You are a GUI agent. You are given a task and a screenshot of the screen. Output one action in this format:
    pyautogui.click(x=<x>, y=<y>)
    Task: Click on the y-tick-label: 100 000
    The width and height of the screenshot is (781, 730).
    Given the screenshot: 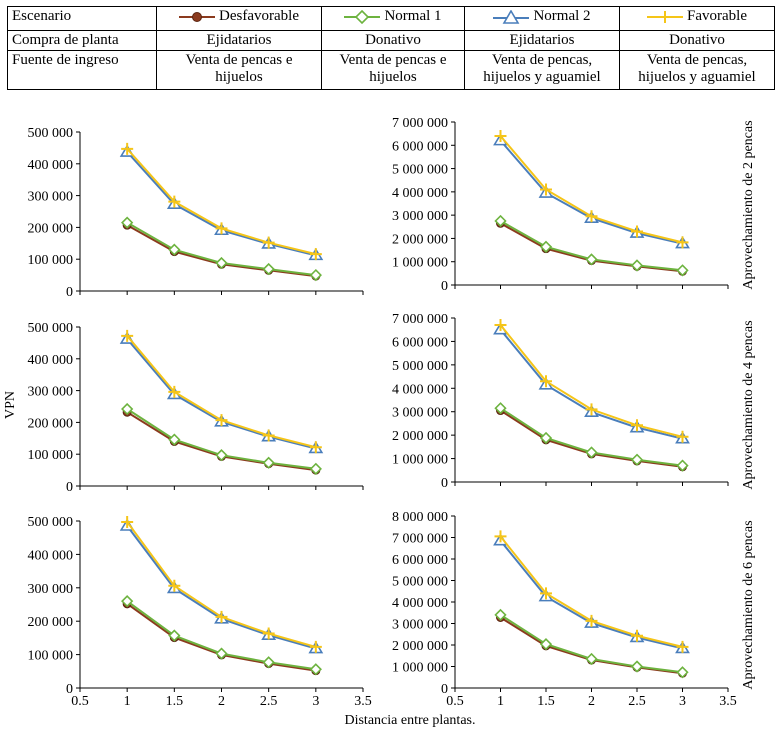 What is the action you would take?
    pyautogui.click(x=51, y=260)
    